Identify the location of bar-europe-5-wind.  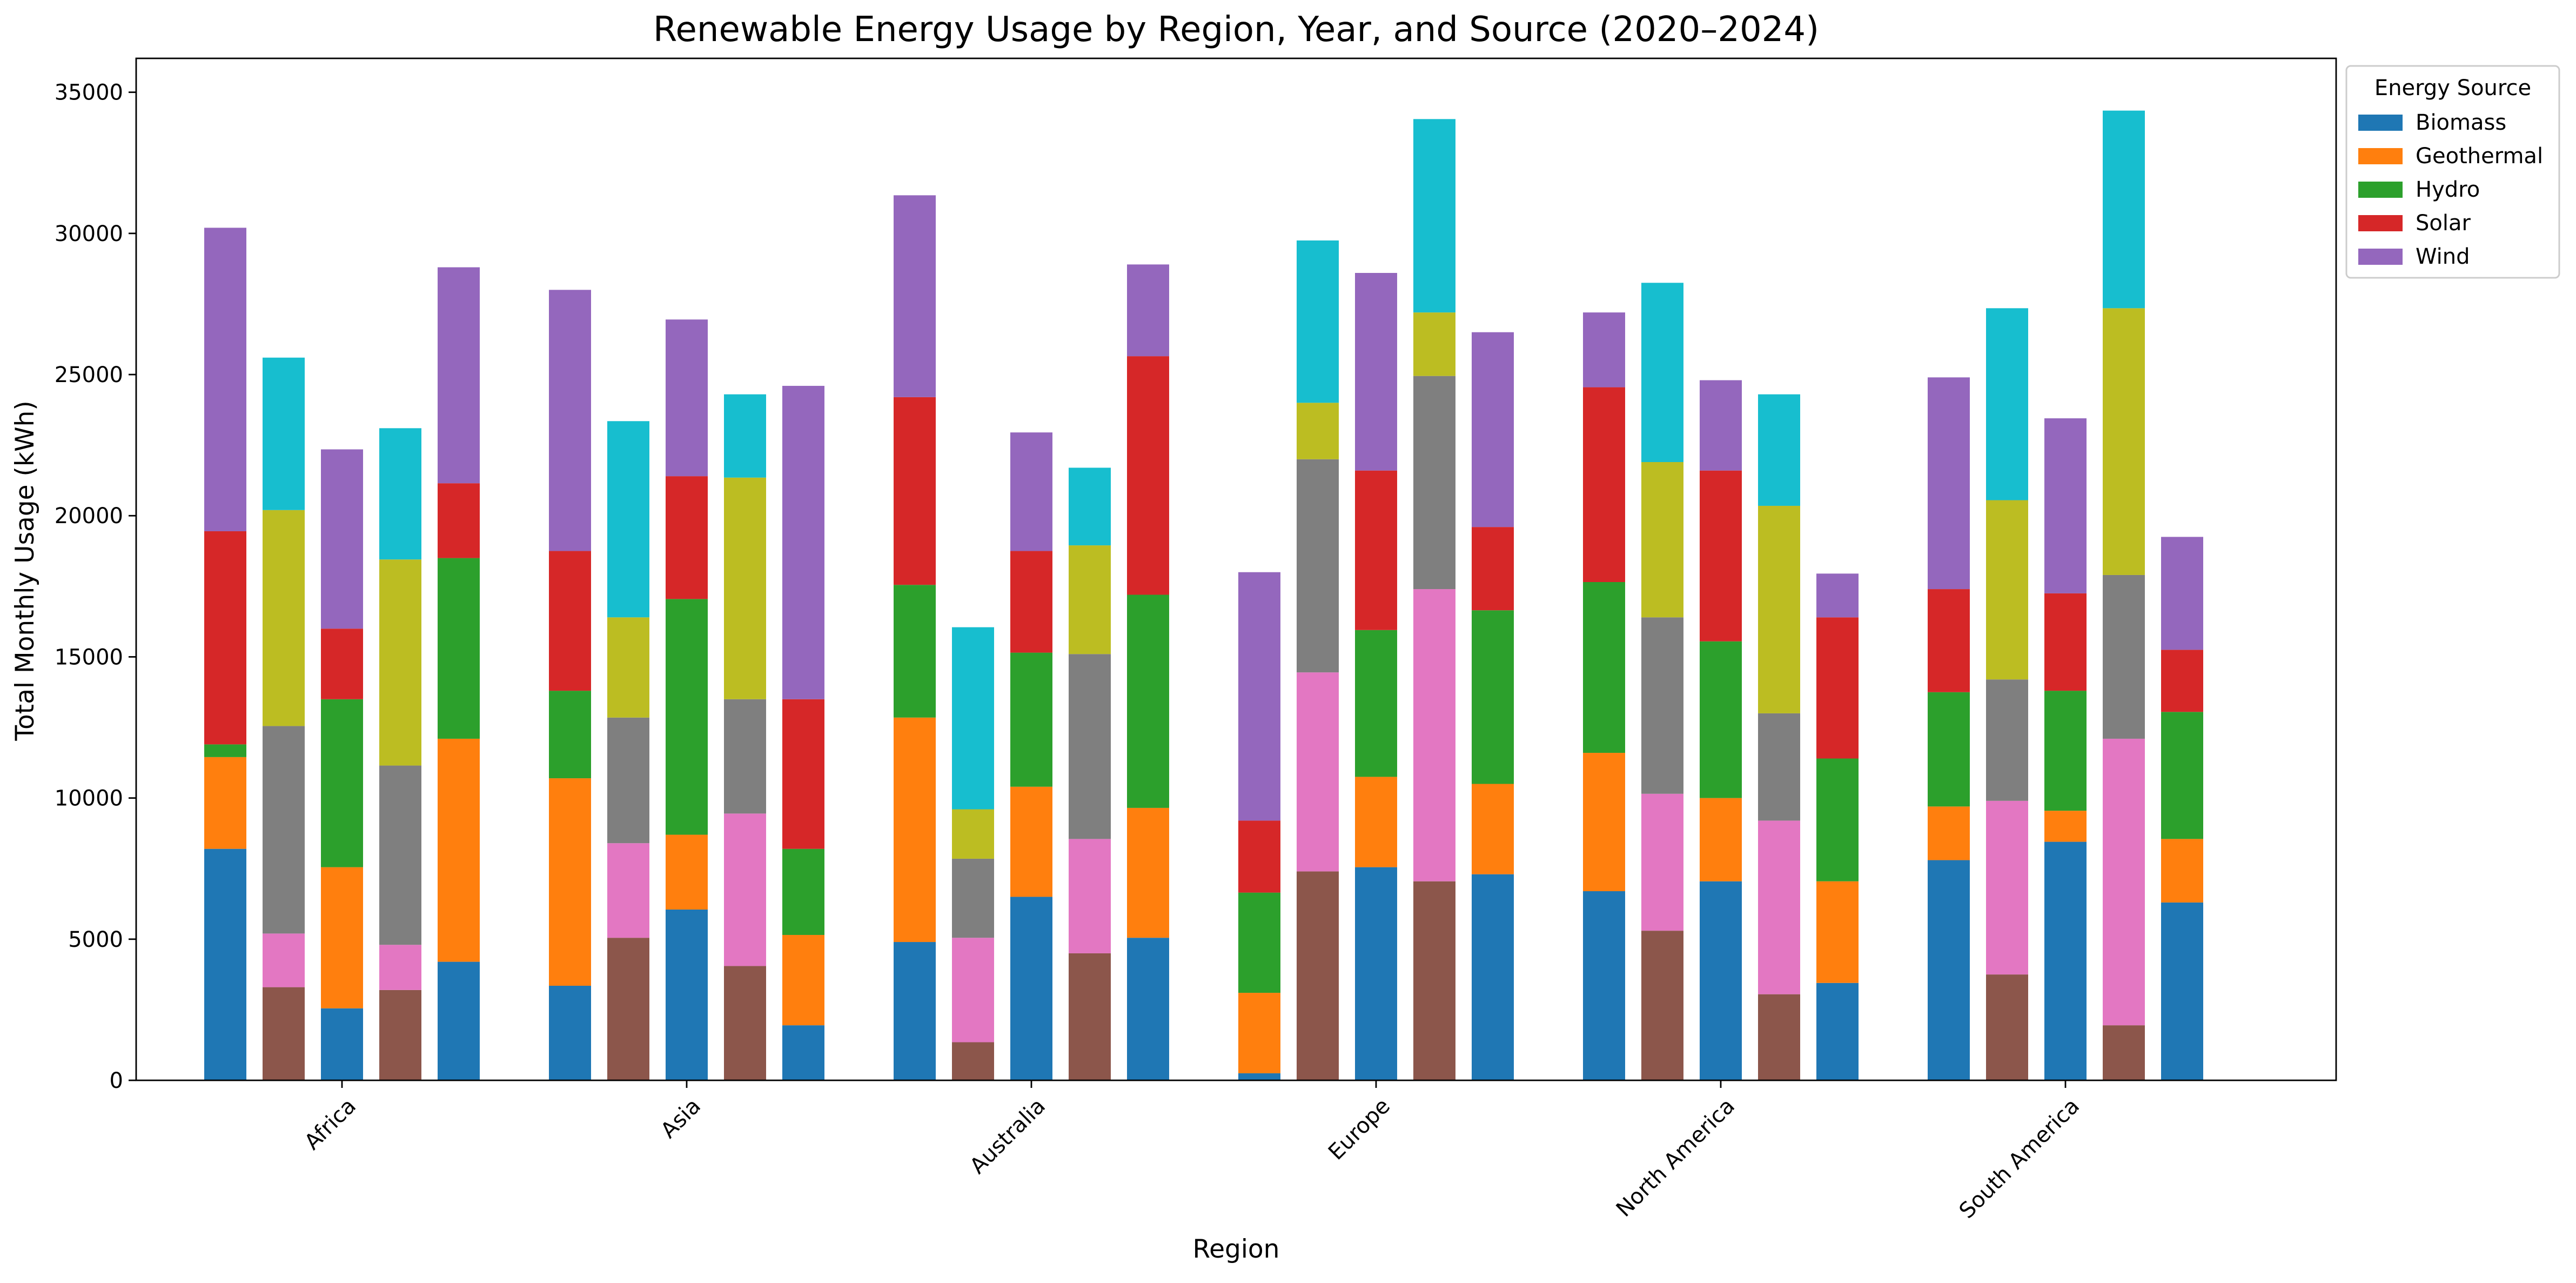
(1493, 429).